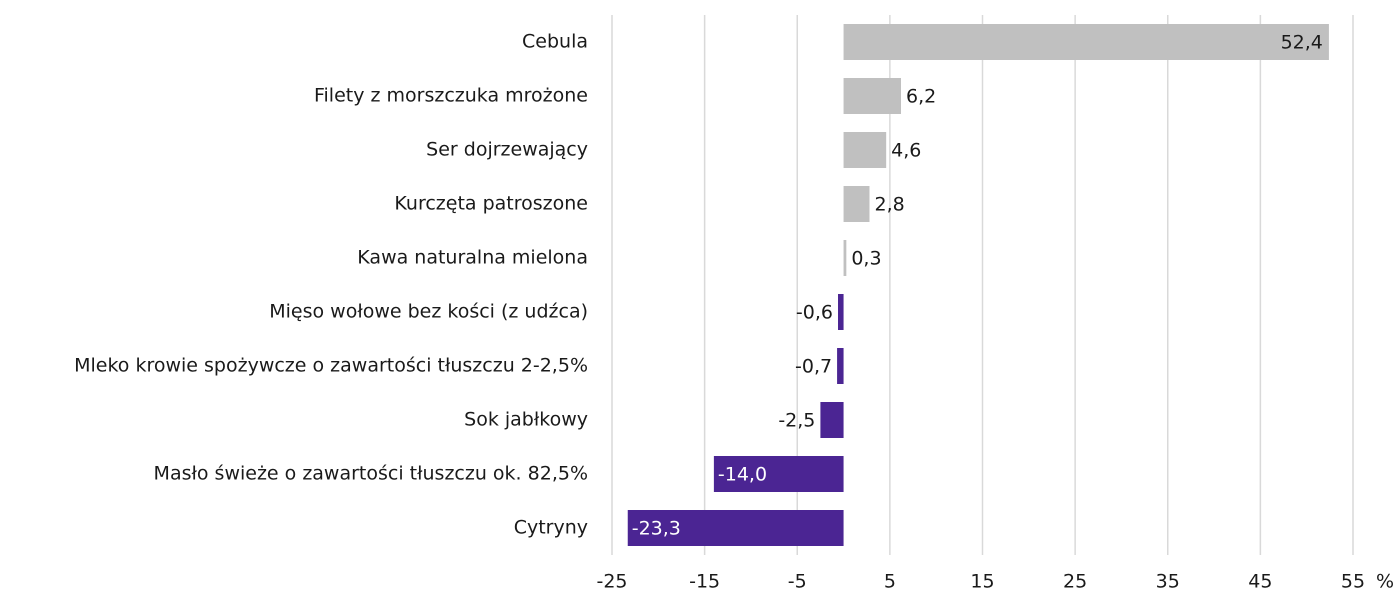 Image resolution: width=1398 pixels, height=592 pixels. I want to click on category-label: Filety z morszczuka mrożone, so click(451, 96).